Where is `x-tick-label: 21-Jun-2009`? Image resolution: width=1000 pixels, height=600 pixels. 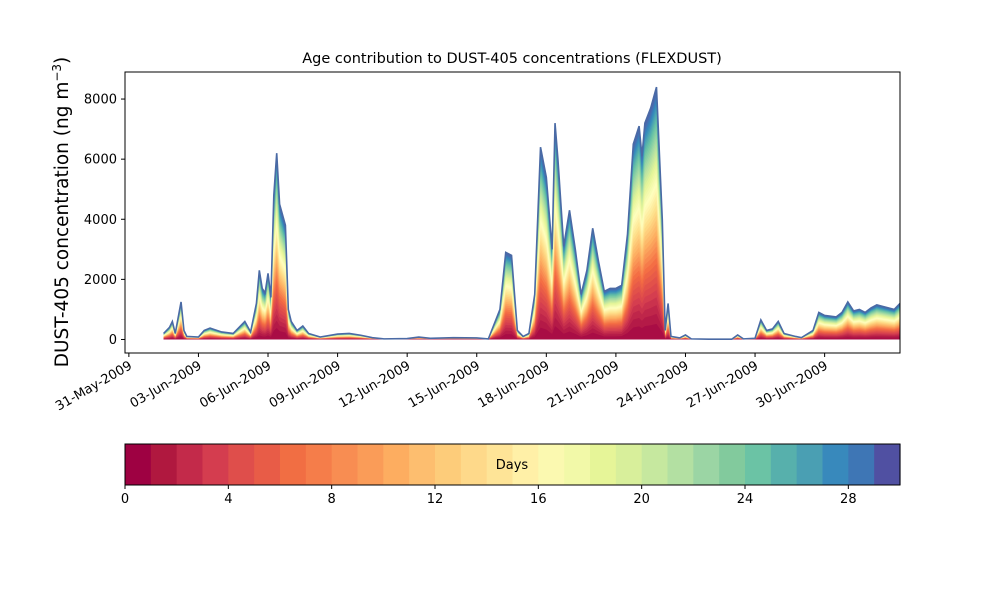 x-tick-label: 21-Jun-2009 is located at coordinates (583, 384).